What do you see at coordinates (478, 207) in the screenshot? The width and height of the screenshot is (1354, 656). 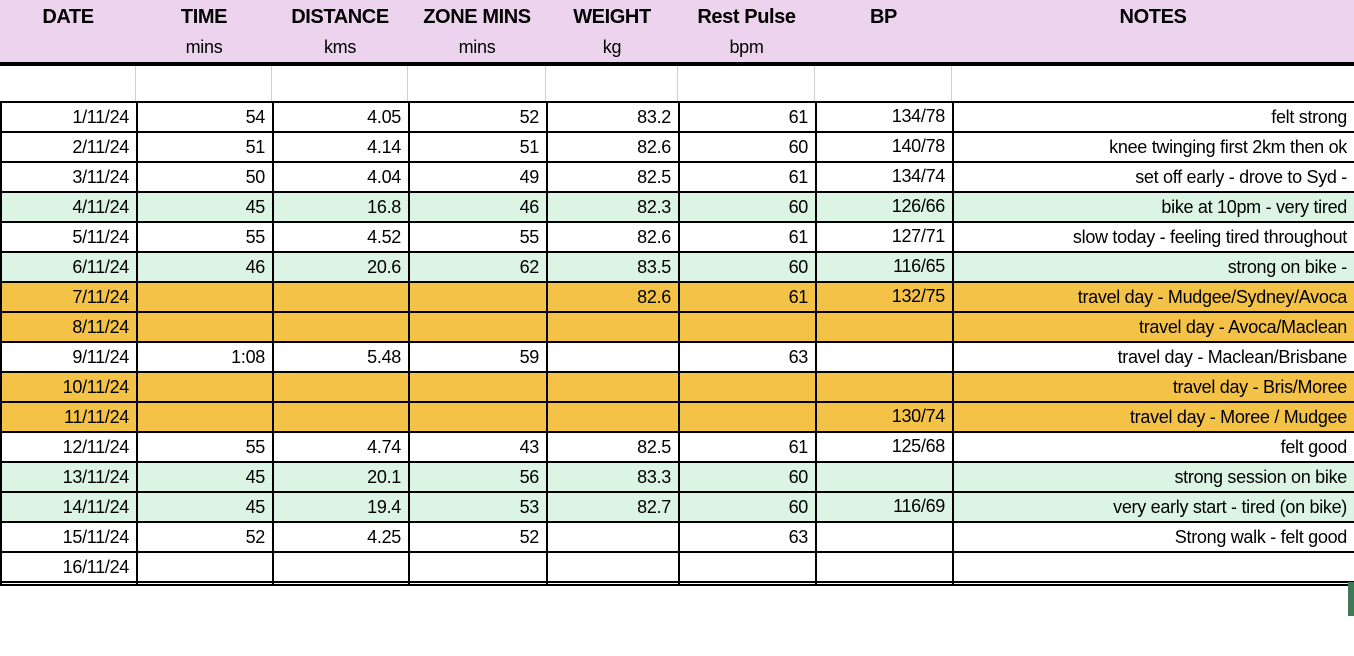 I see `cell-zone: 46` at bounding box center [478, 207].